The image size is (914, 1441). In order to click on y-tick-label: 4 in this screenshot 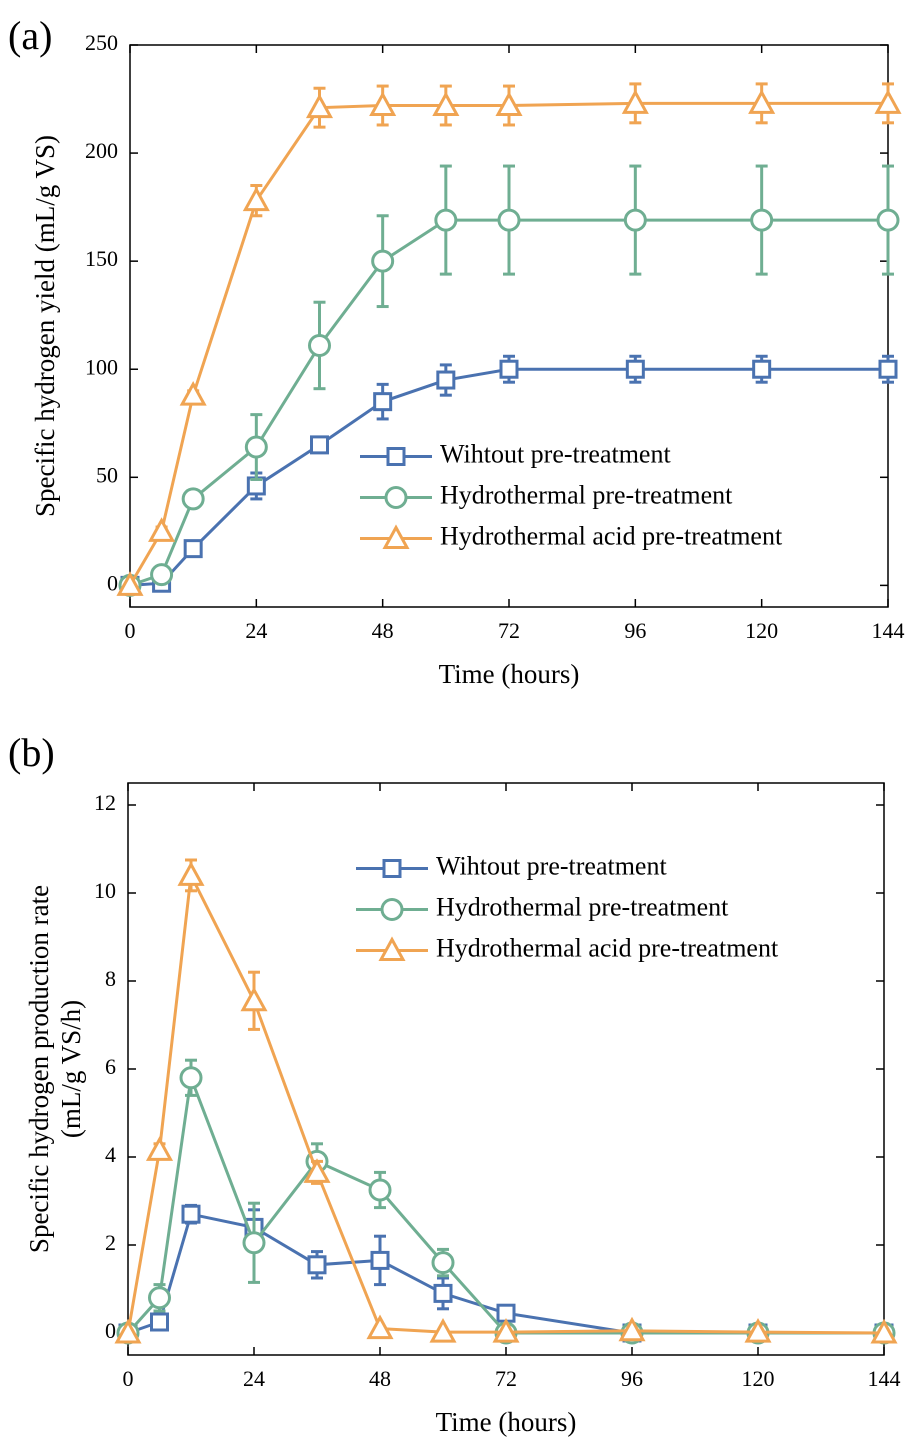, I will do `click(110, 1154)`.